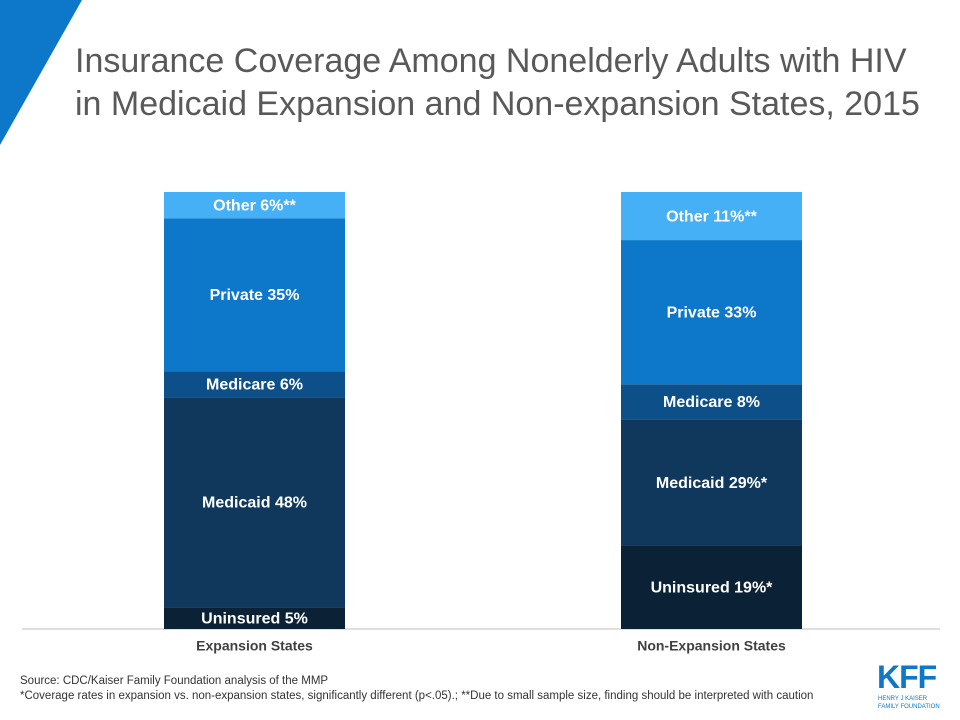 This screenshot has height=720, width=960. I want to click on segment-label: Medicare 8%, so click(711, 402).